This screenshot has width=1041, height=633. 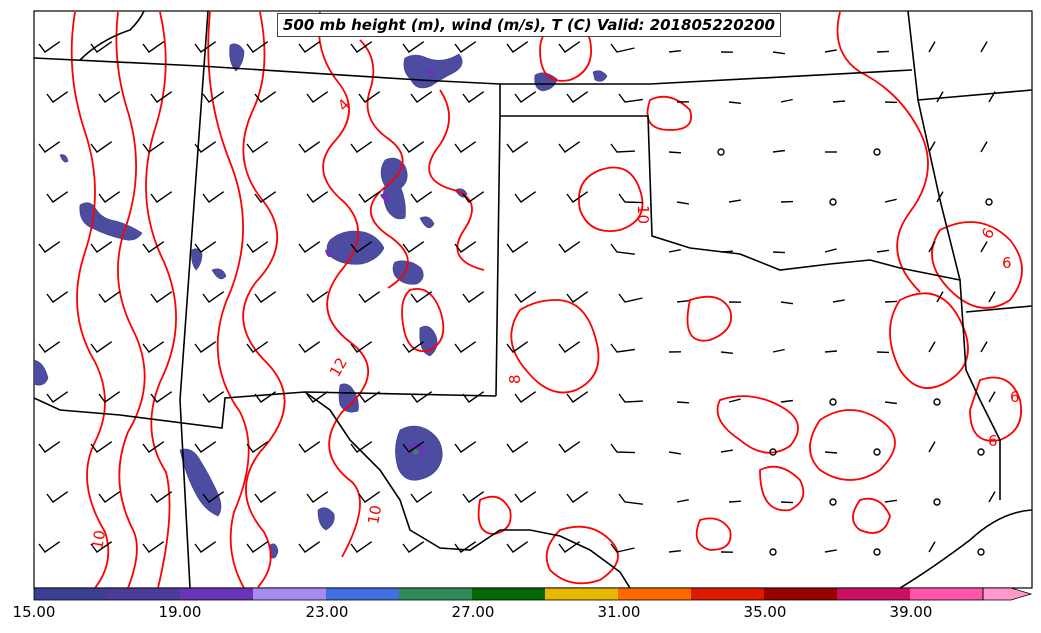 I want to click on colorbar, so click(x=533, y=594).